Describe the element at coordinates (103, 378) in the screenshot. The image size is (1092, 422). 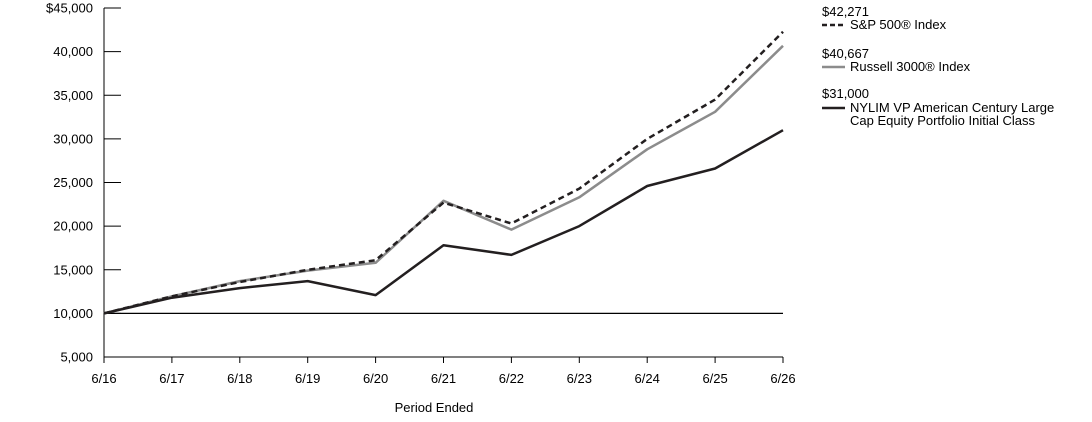
I see `x-tick-label: 6/16` at that location.